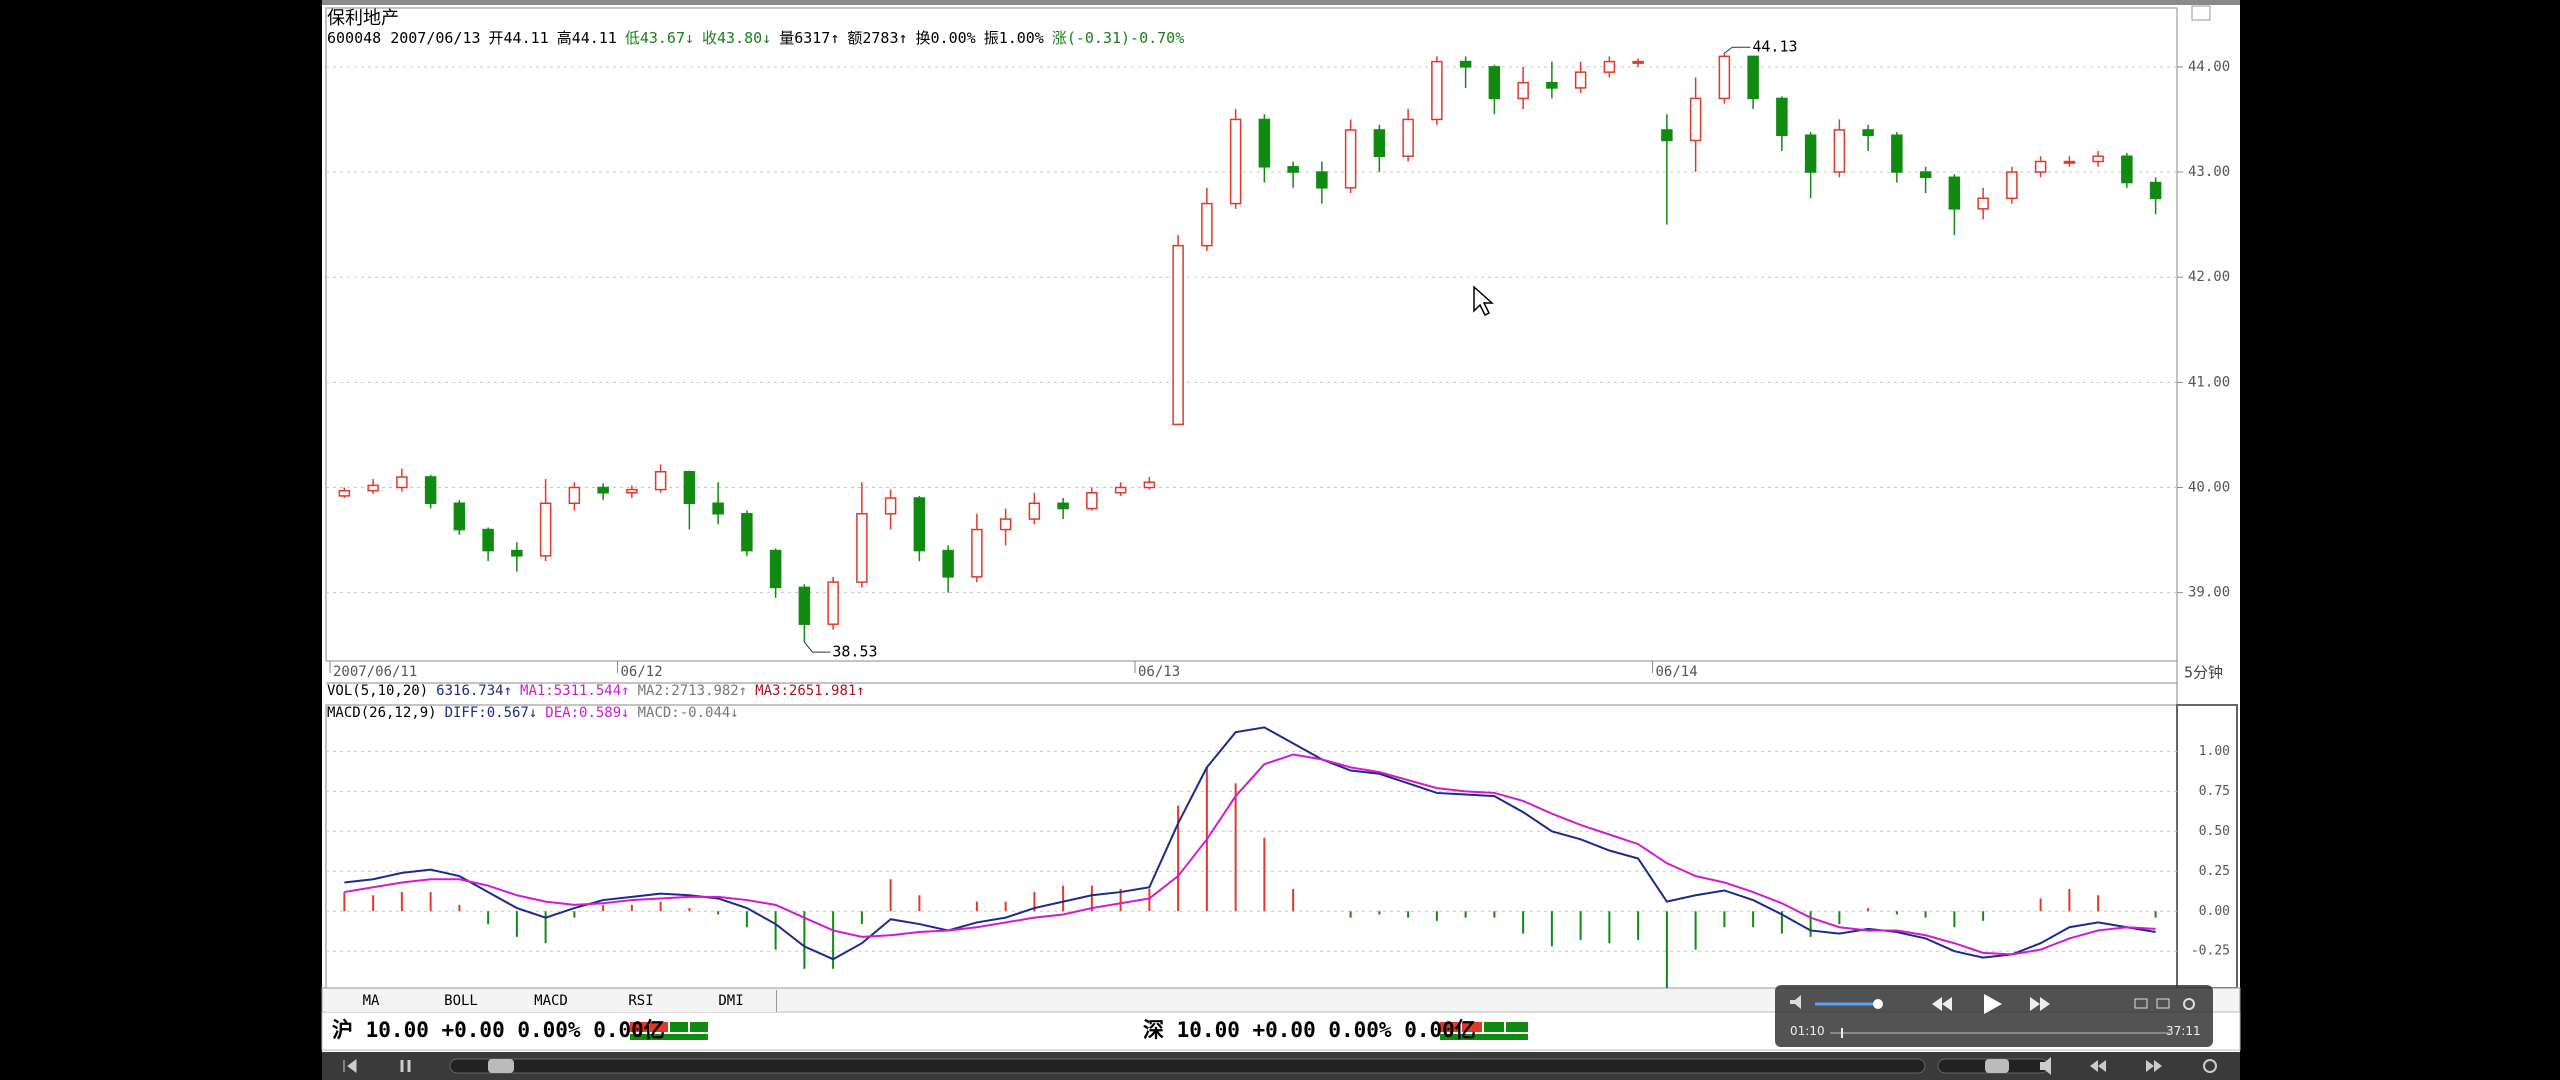 Image resolution: width=2560 pixels, height=1080 pixels. I want to click on y-tick-label: 0.25, so click(2214, 871).